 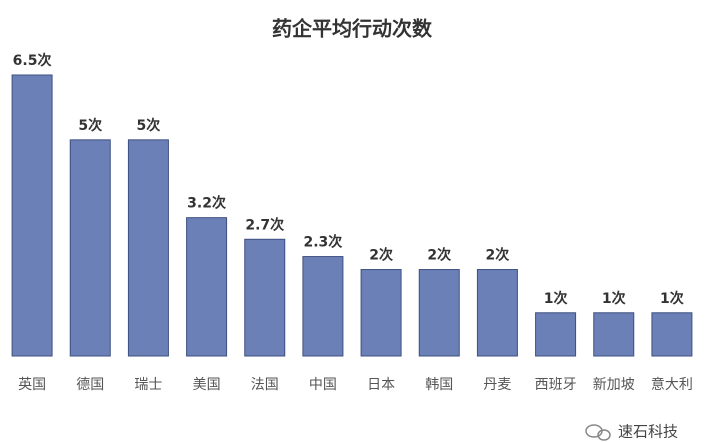 What do you see at coordinates (32, 384) in the screenshot?
I see `x-tick-label: 英国` at bounding box center [32, 384].